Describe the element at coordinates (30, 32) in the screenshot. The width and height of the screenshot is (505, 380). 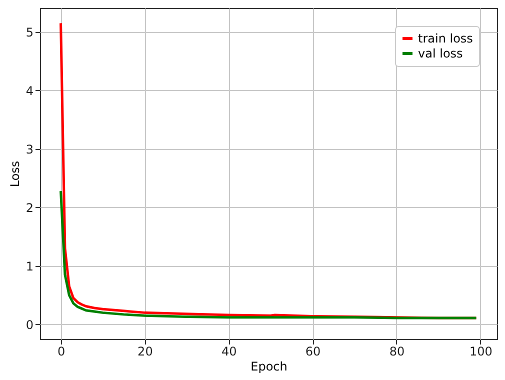
I see `y-tick-label: 5` at that location.